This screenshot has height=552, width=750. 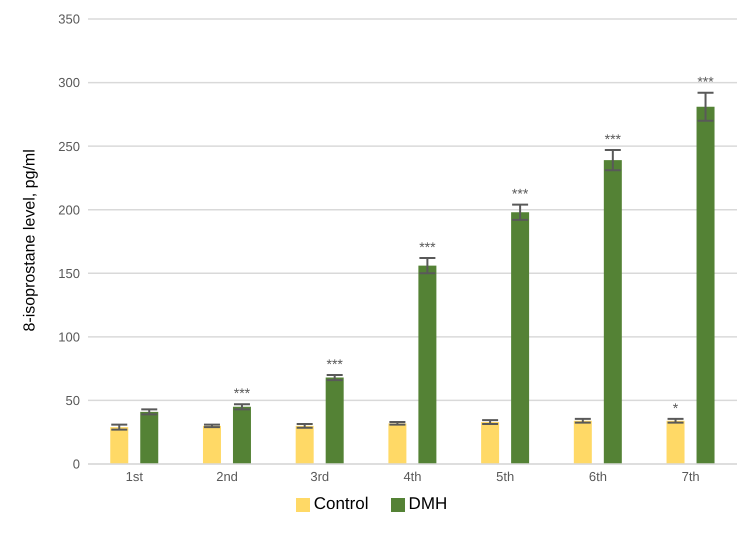 I want to click on y-axis-title: 8-isoprostane level, pg/ml, so click(x=30, y=240).